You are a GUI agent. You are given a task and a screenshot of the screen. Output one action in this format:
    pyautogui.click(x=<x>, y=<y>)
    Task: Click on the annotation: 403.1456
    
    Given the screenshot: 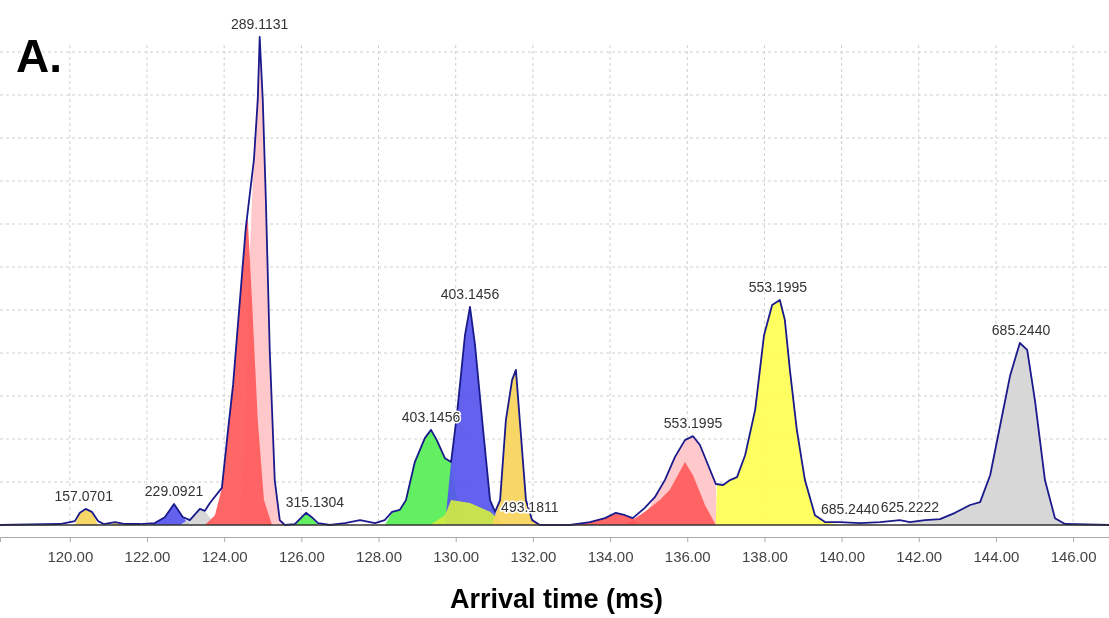 What is the action you would take?
    pyautogui.click(x=470, y=293)
    